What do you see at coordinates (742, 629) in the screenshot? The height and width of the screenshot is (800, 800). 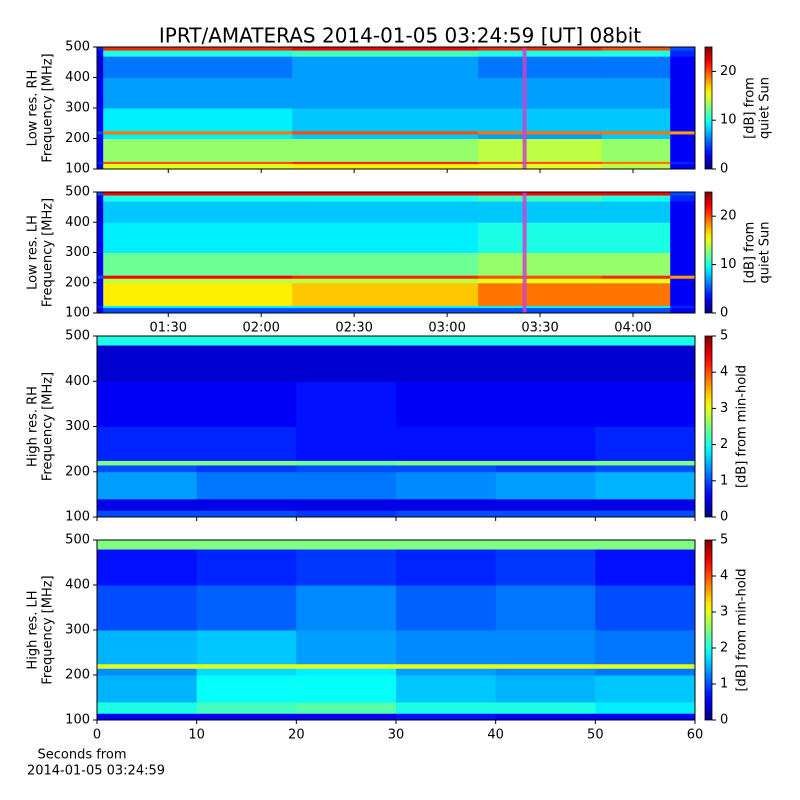 I see `colorbar-label: [dB] from min-hold` at bounding box center [742, 629].